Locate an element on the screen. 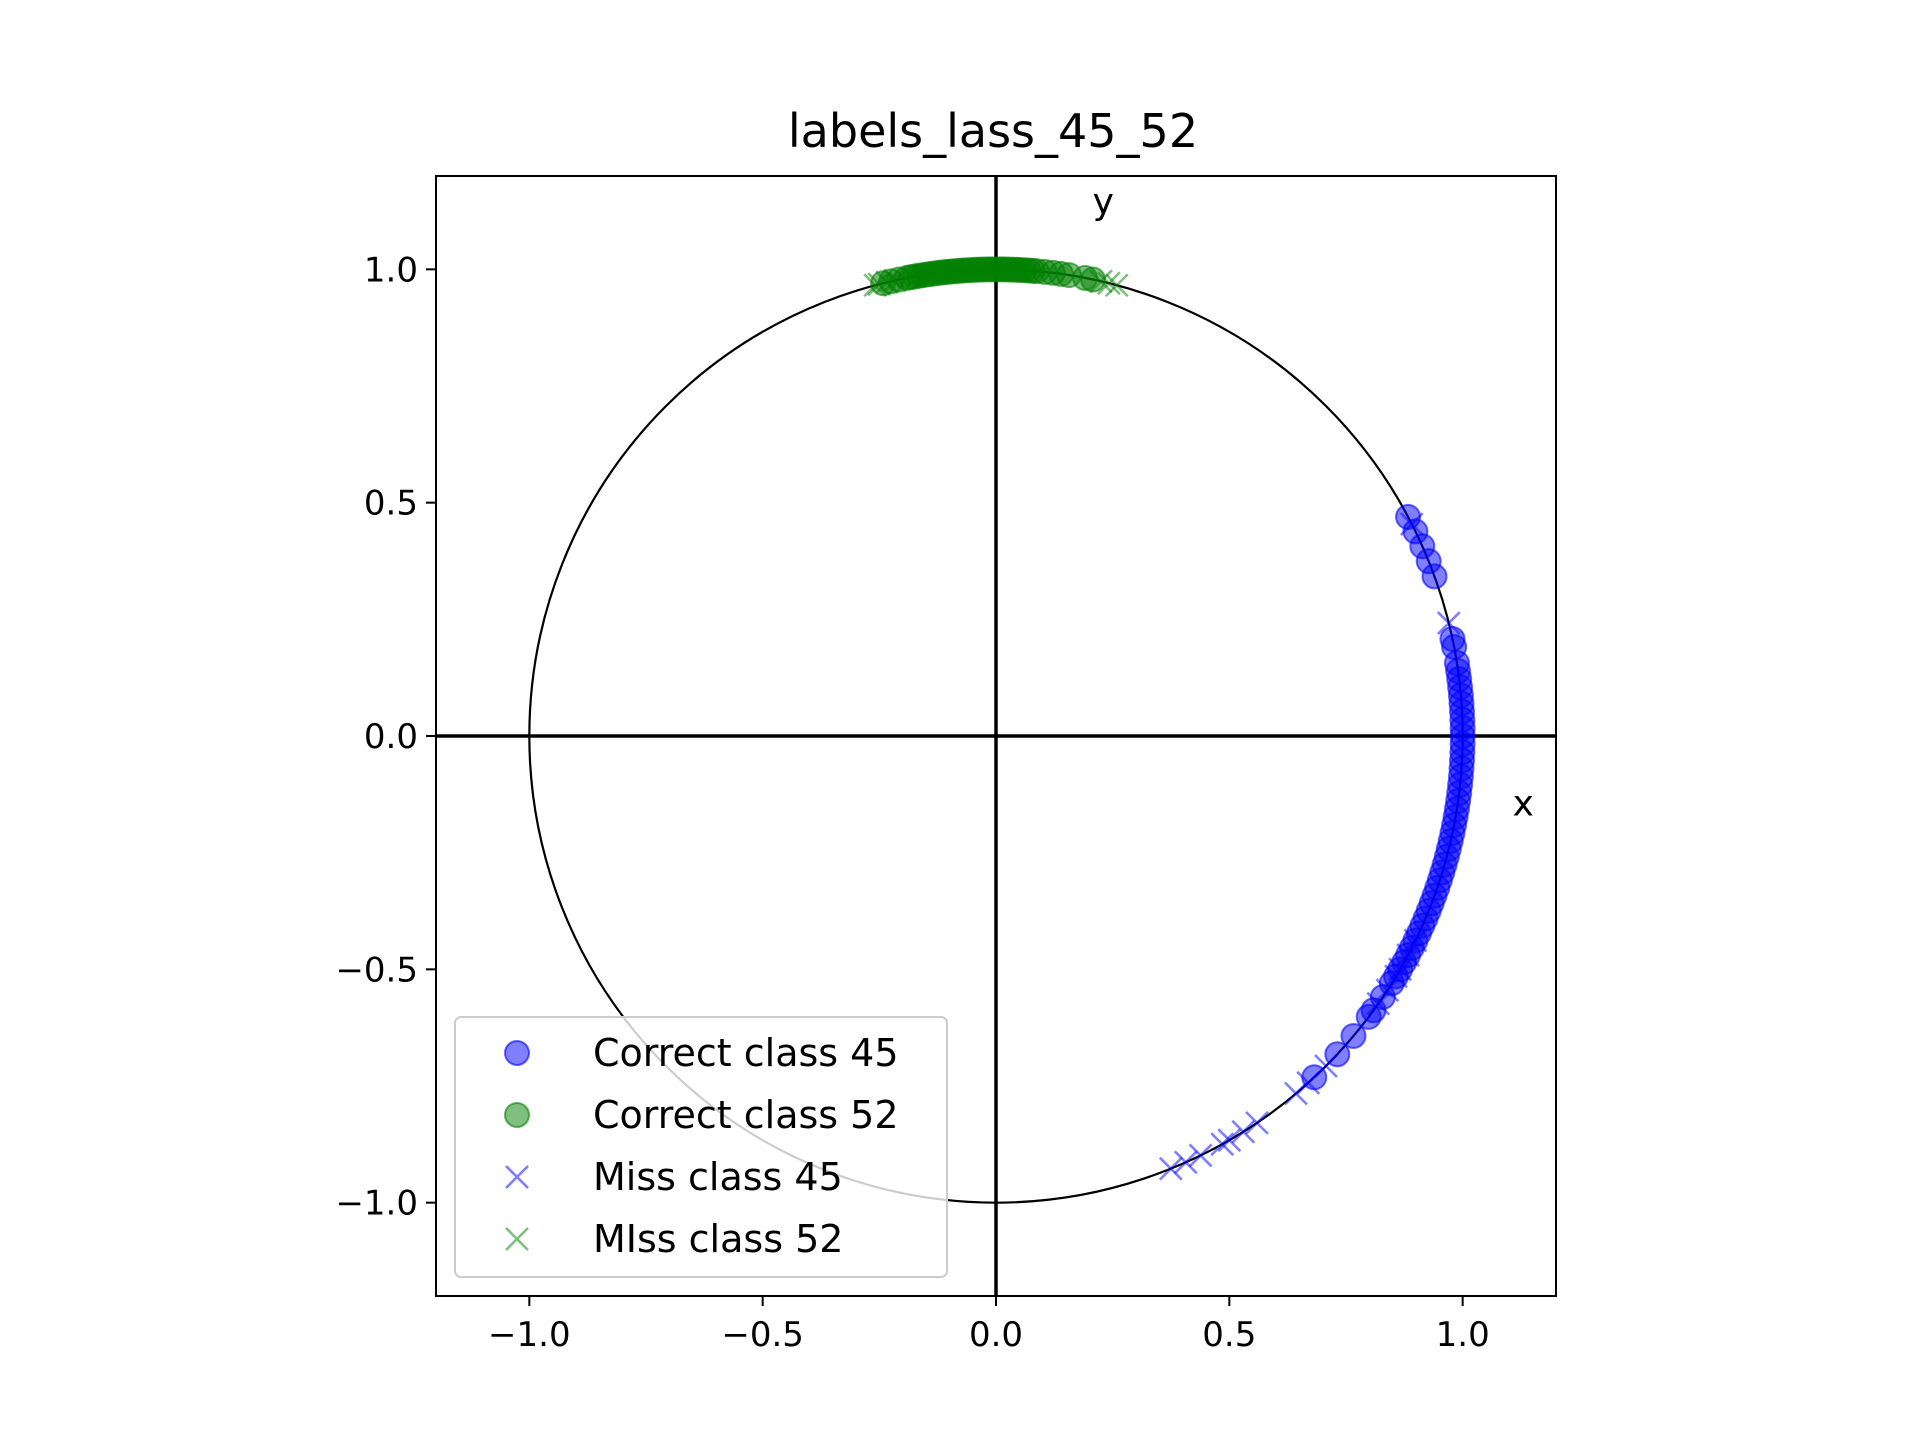  axis-annotation-y: y is located at coordinates (1103, 201).